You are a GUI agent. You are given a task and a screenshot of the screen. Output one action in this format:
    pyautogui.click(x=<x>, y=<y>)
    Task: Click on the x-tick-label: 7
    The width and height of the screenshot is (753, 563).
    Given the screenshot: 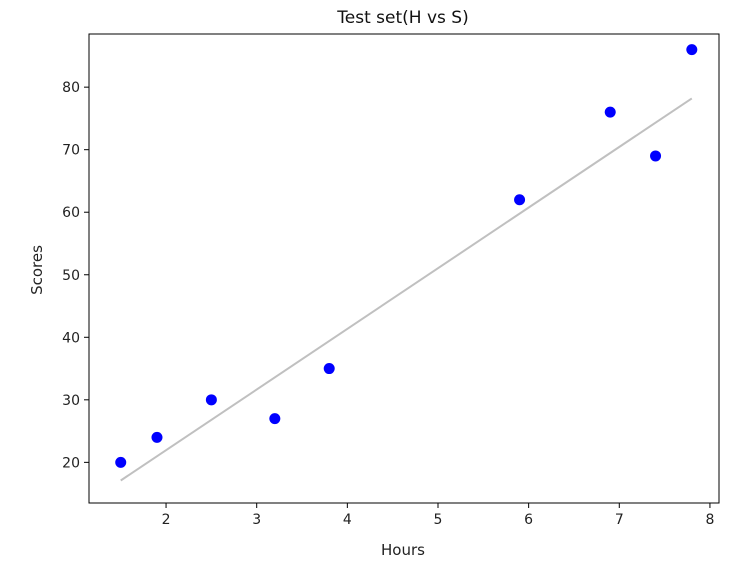 What is the action you would take?
    pyautogui.click(x=619, y=520)
    